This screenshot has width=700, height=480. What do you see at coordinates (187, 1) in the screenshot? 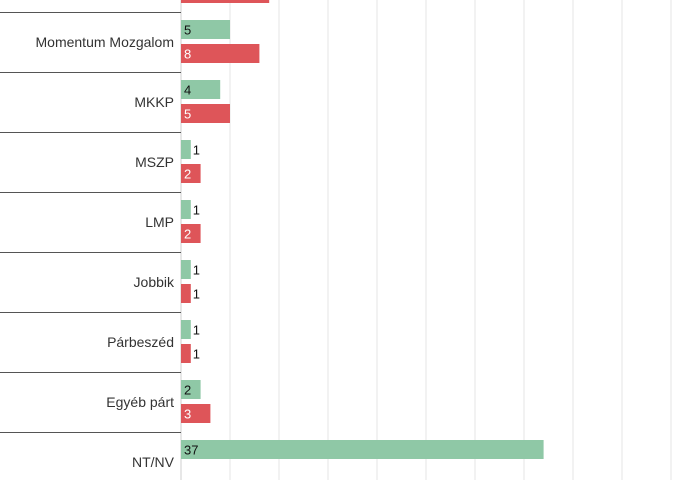
I see `data-label: 9` at bounding box center [187, 1].